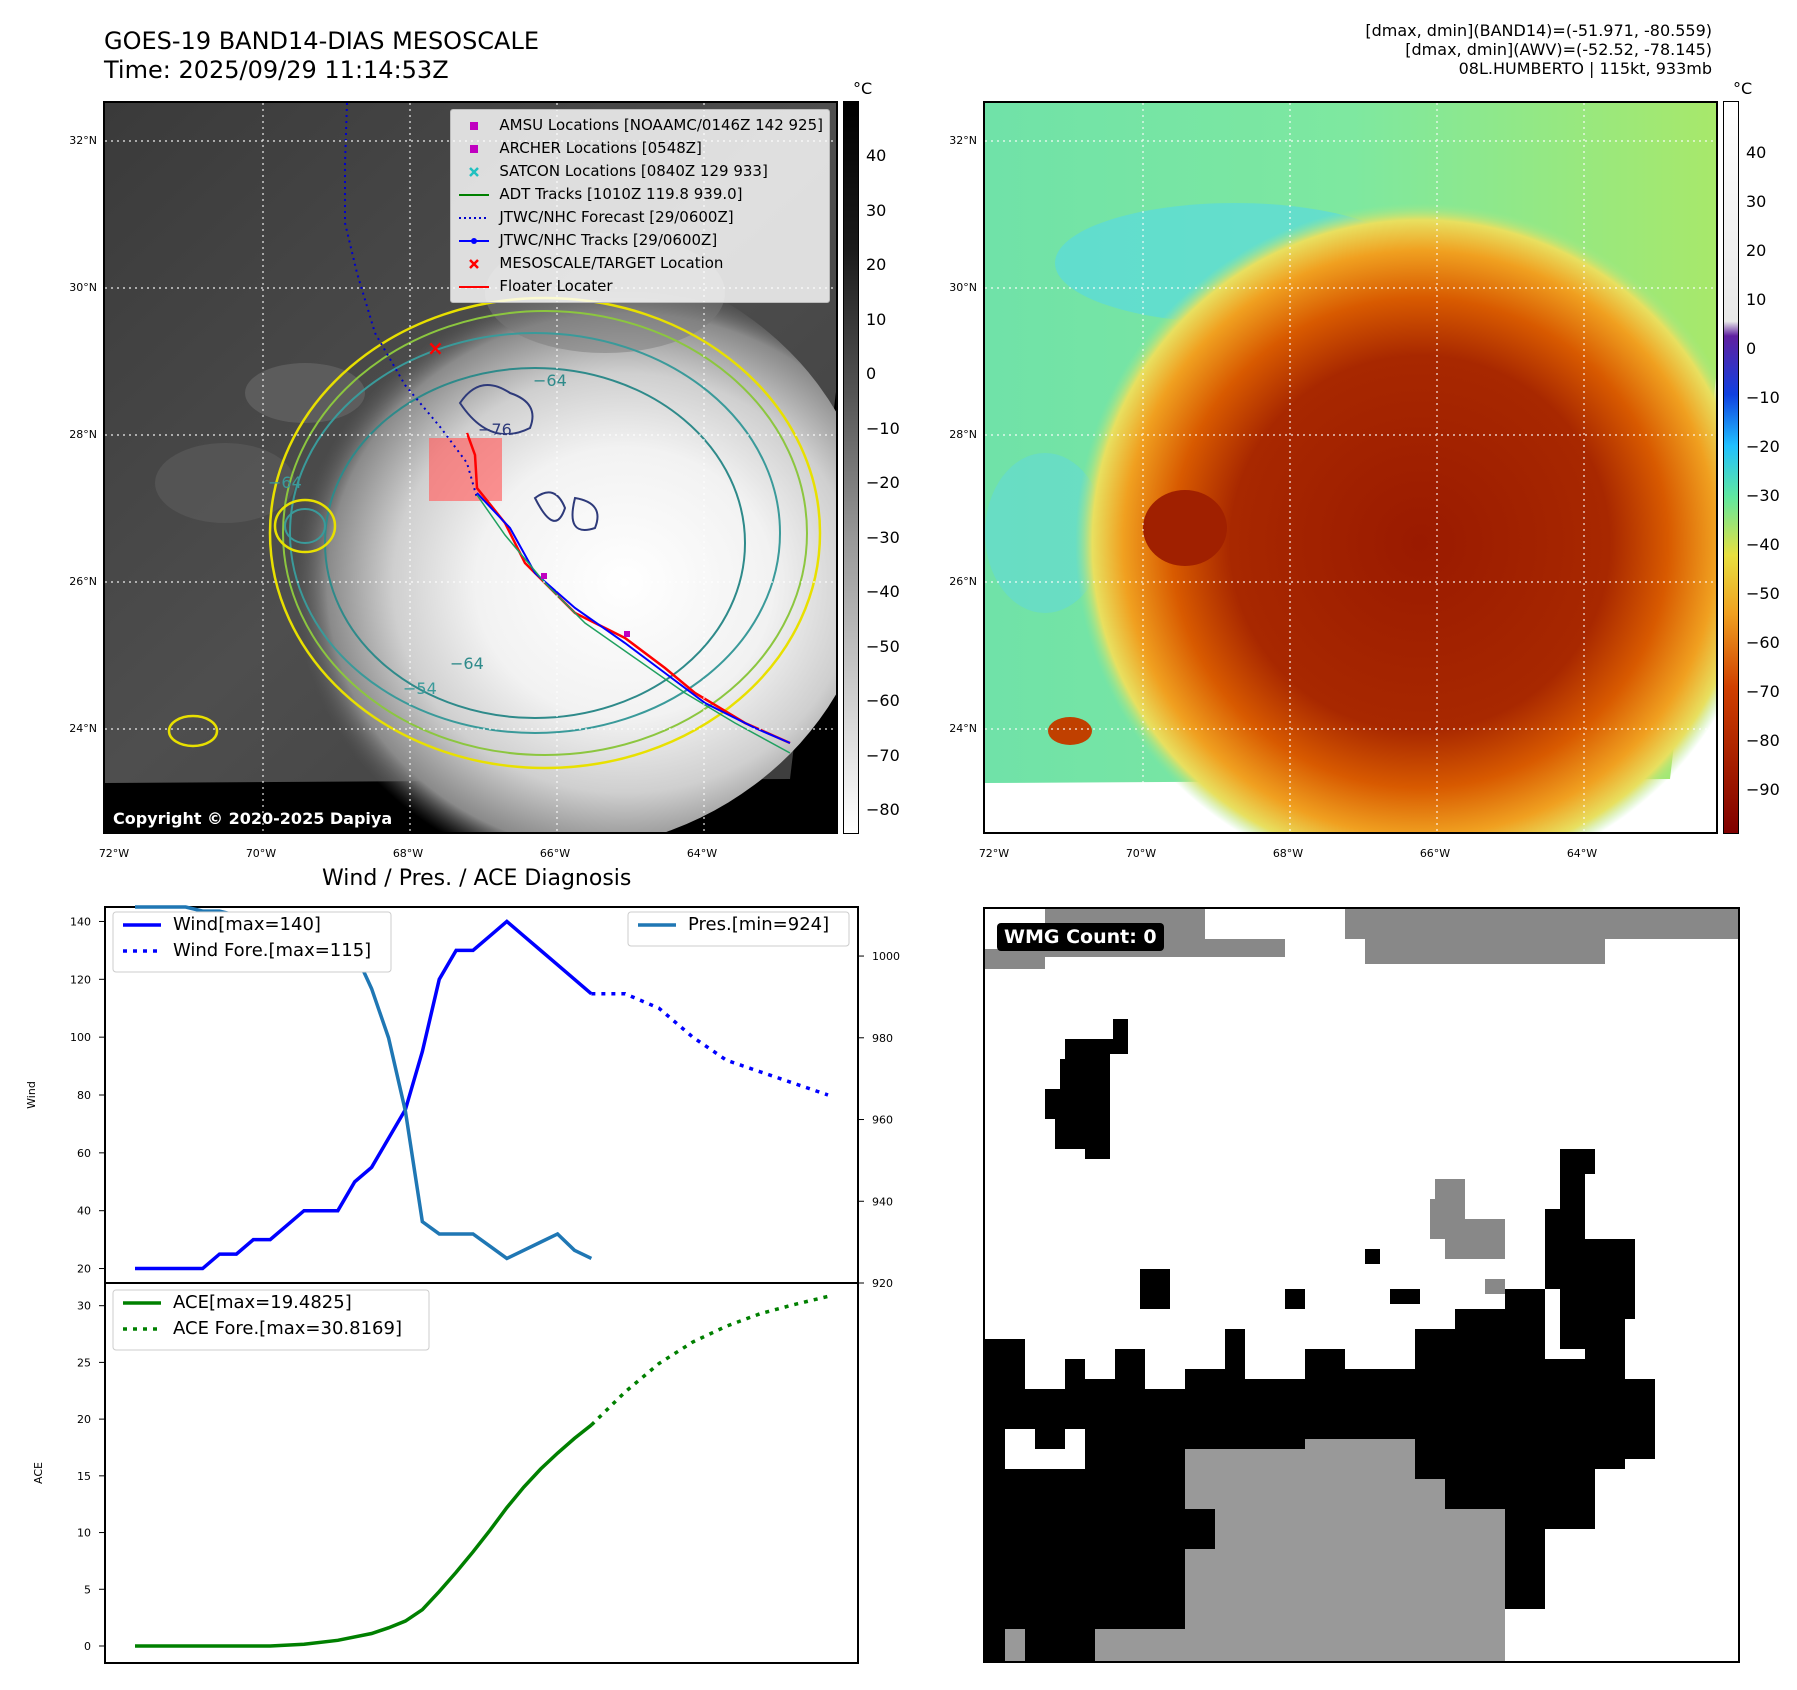 This screenshot has height=1690, width=1797. What do you see at coordinates (287, 1328) in the screenshot?
I see `legend-label: ACE Fore.[max=30.8169]` at bounding box center [287, 1328].